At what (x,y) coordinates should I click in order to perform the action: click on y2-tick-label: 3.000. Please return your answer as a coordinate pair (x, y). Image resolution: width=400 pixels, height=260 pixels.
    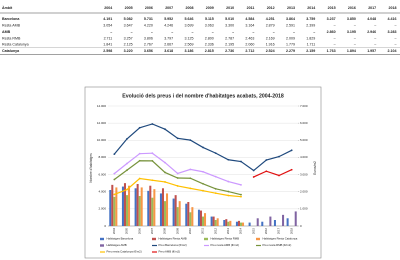
    Looking at the image, I should click on (304, 174).